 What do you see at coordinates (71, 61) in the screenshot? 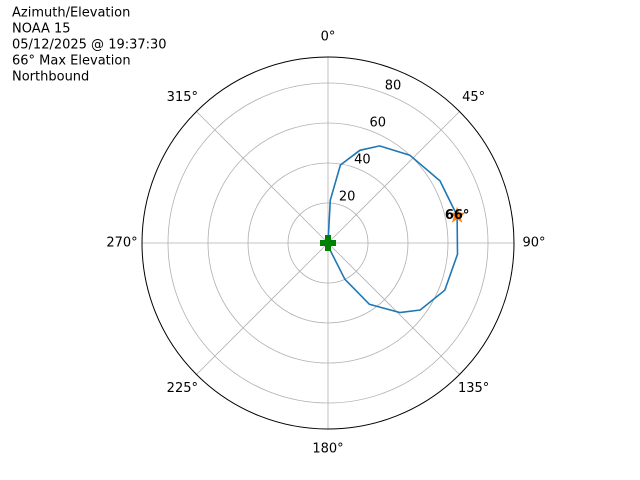
I see `title-line: 66° Max Elevation` at bounding box center [71, 61].